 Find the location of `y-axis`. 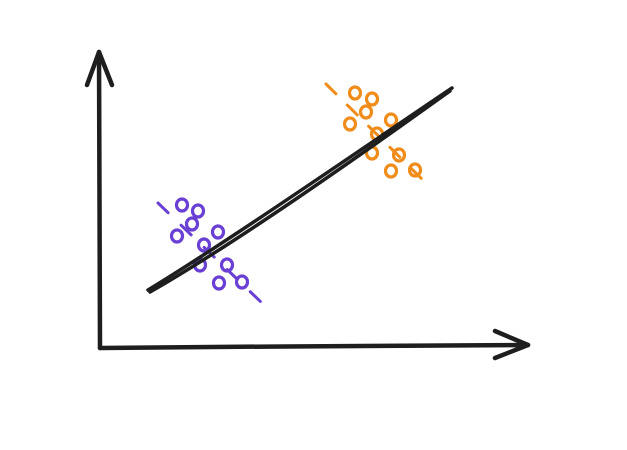

y-axis is located at coordinates (99, 200).